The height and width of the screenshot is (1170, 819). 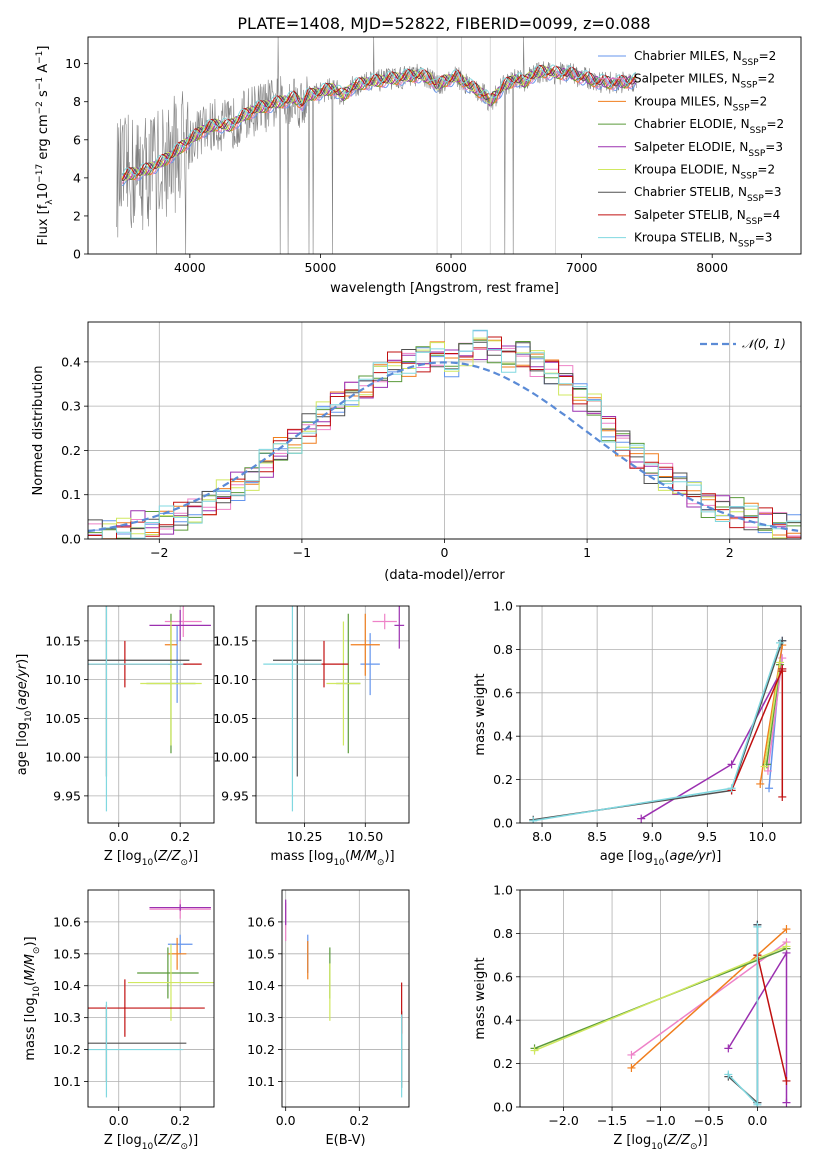 What do you see at coordinates (71, 450) in the screenshot?
I see `y-tick-label: 0.2` at bounding box center [71, 450].